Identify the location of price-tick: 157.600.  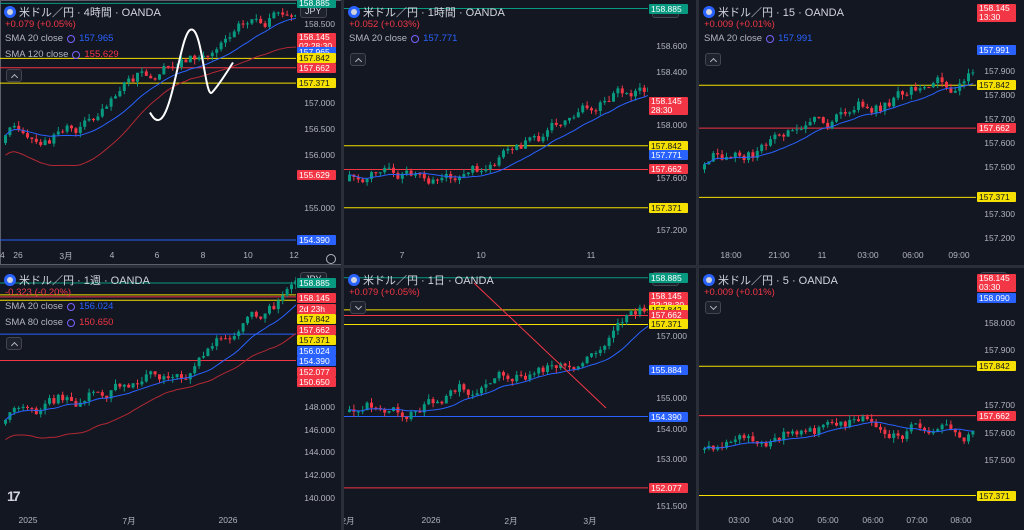
(999, 142).